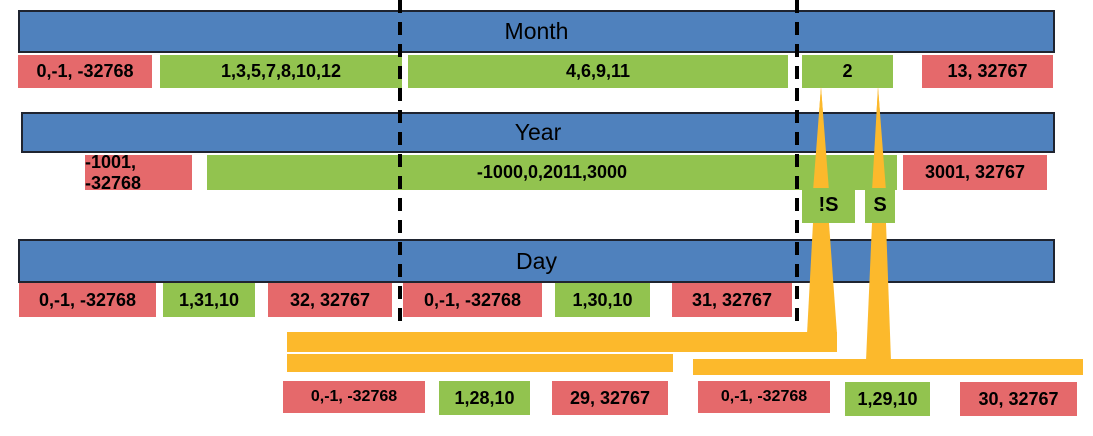  What do you see at coordinates (880, 205) in the screenshot?
I see `leap-year-flag: S` at bounding box center [880, 205].